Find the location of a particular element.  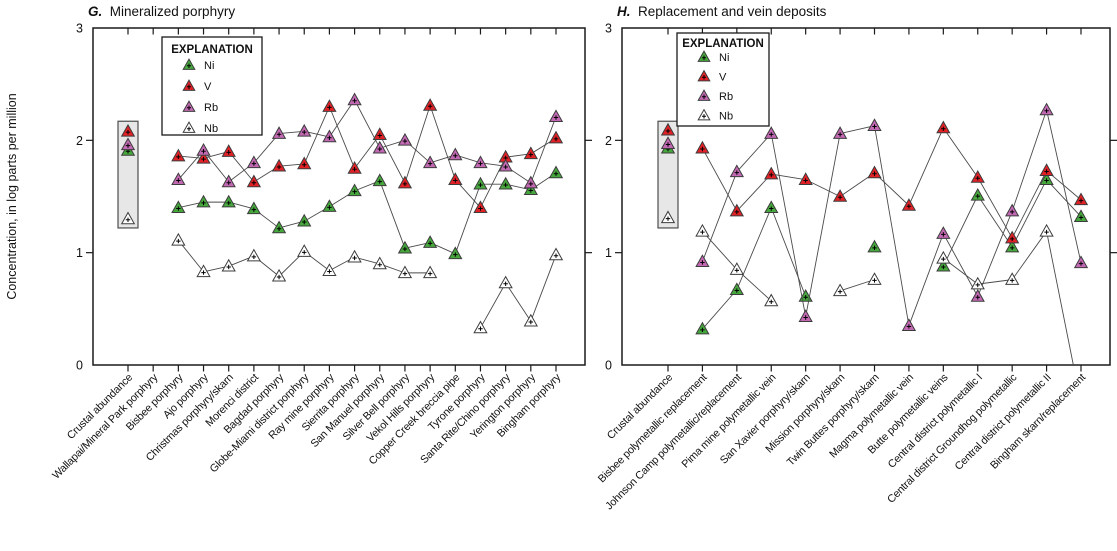

series-line-Ni is located at coordinates (367, 213).